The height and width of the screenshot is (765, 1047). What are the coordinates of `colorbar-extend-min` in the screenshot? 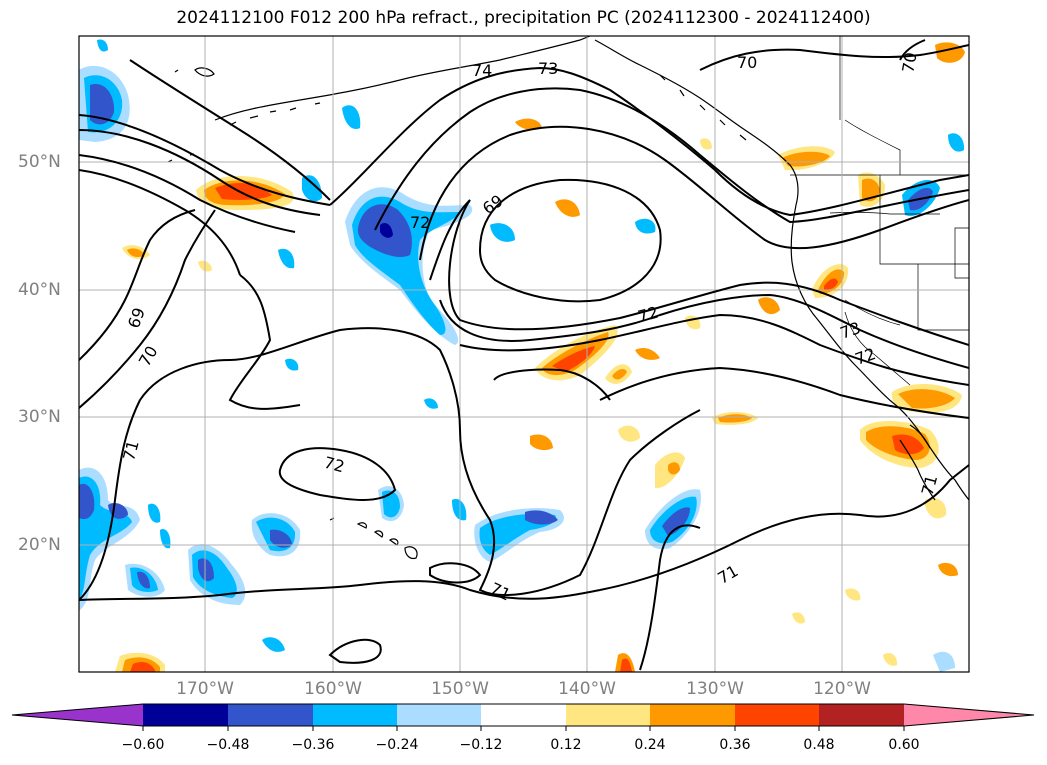 It's located at (77, 715).